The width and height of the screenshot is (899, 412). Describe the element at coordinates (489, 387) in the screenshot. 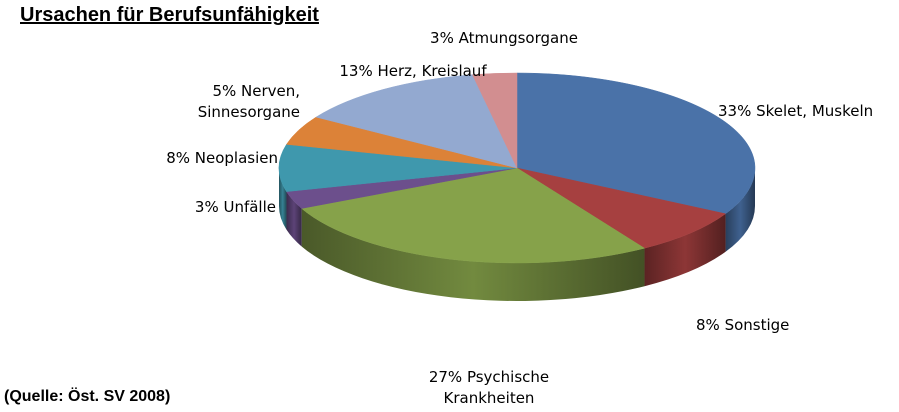

I see `pie-slice-label: 27% Psychische Krankheiten` at that location.